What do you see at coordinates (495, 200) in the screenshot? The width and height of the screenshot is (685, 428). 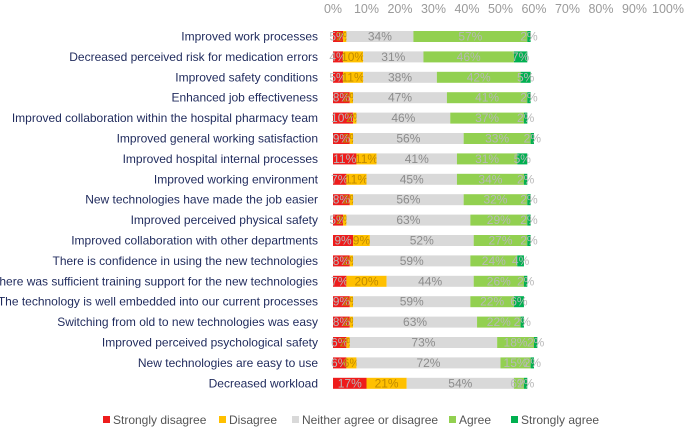 I see `data-label: 32%` at bounding box center [495, 200].